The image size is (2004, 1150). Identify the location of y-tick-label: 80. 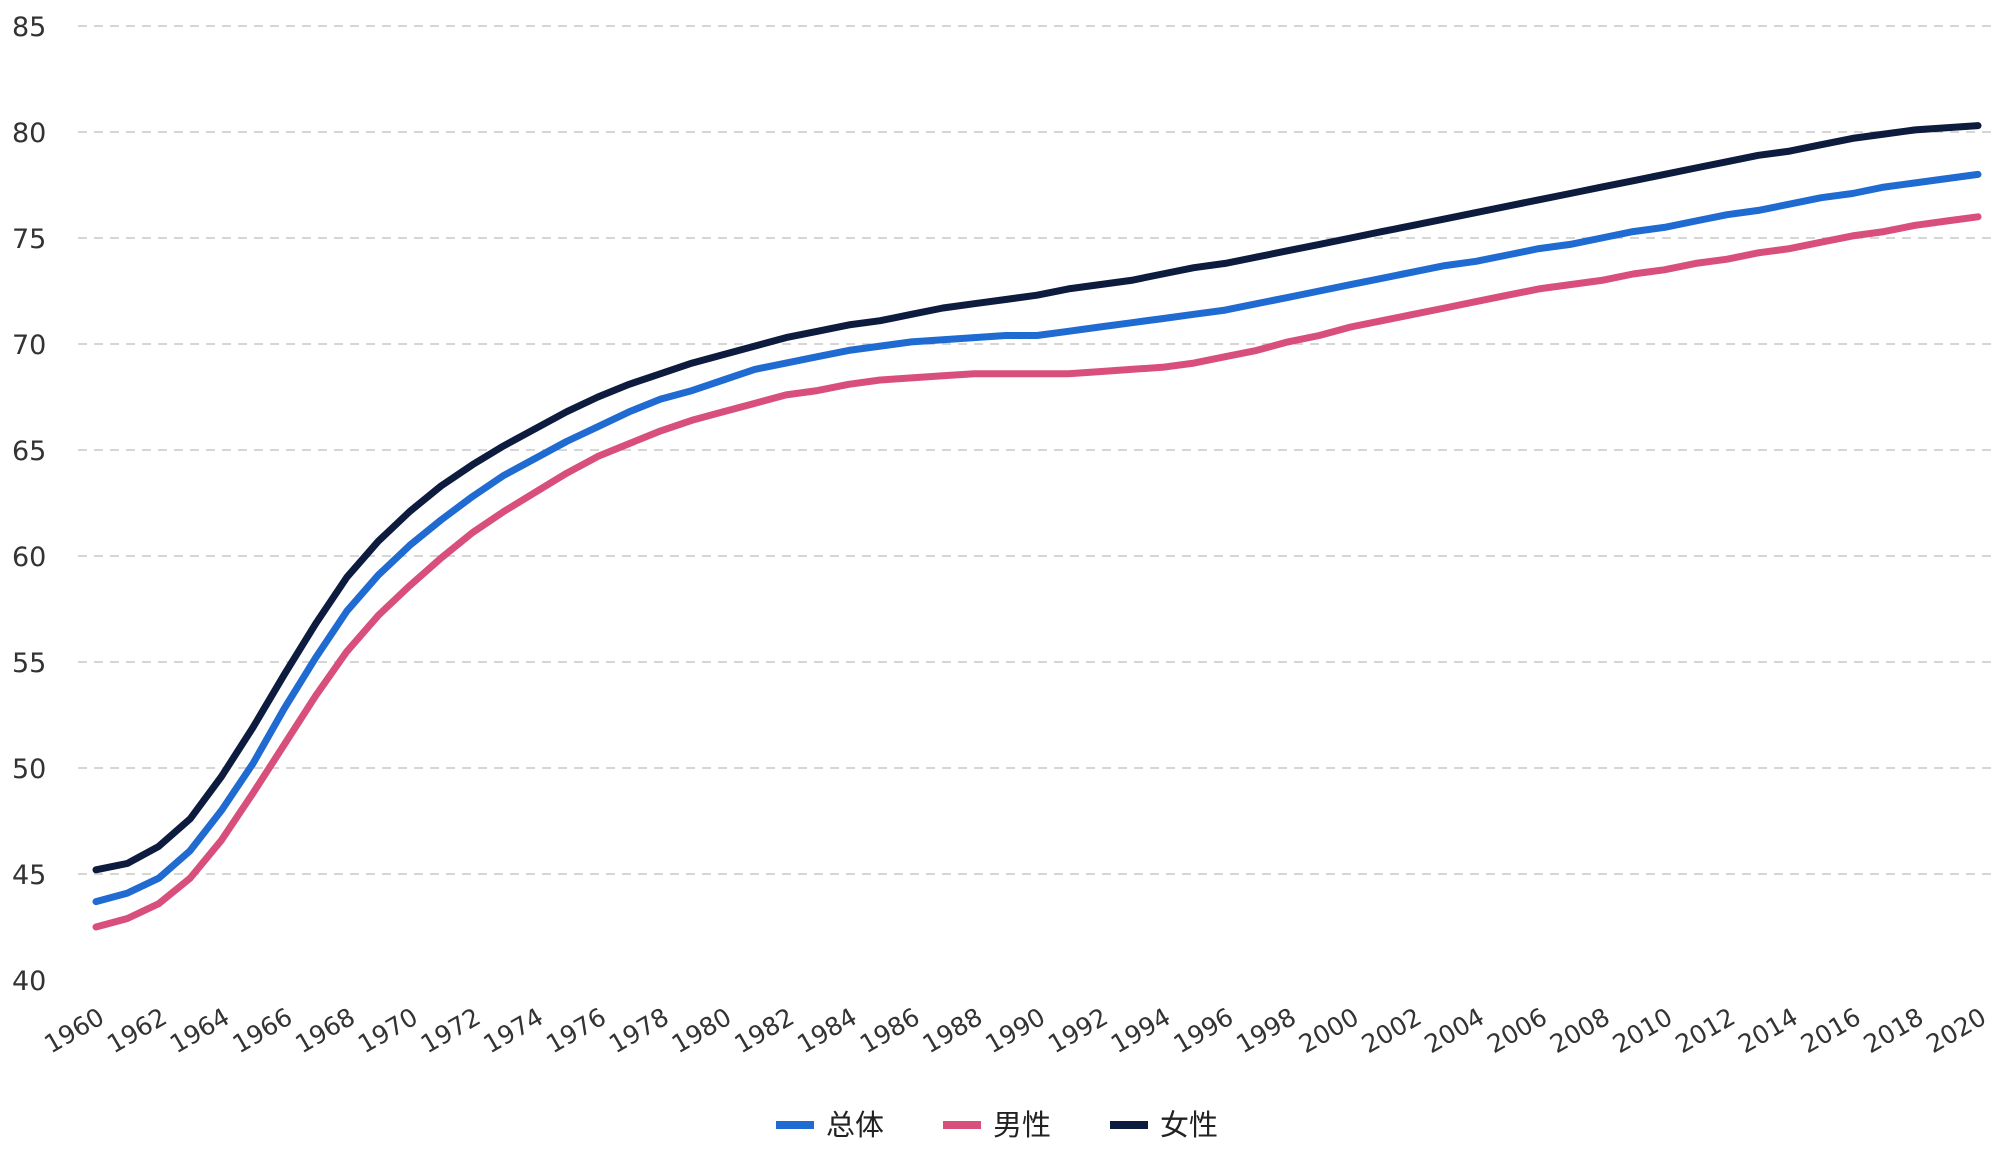
(29, 133).